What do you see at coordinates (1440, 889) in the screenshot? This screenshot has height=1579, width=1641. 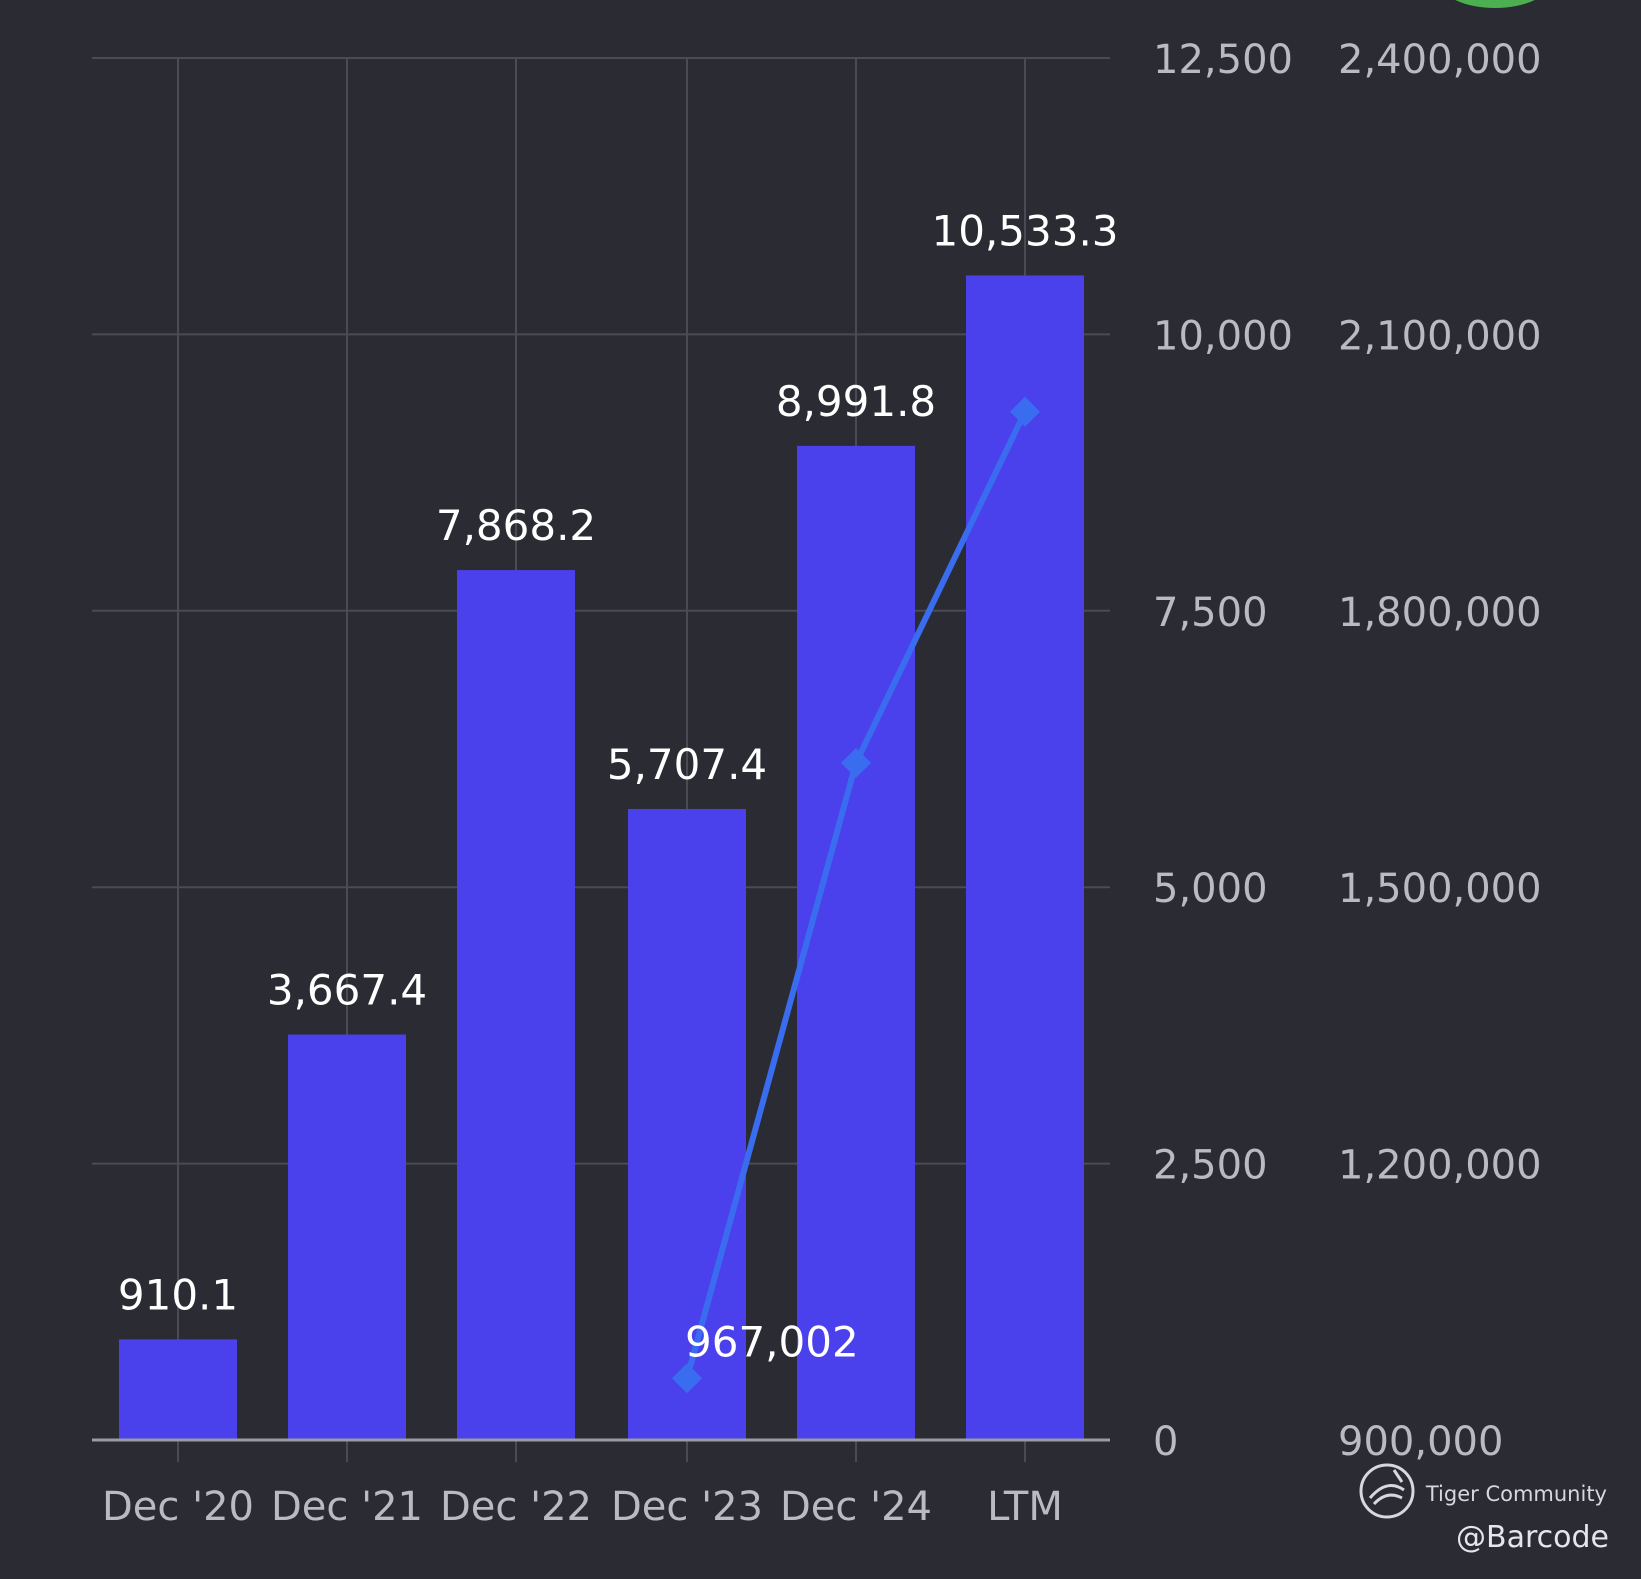 I see `right-axis-tick-label: 1,500,000` at bounding box center [1440, 889].